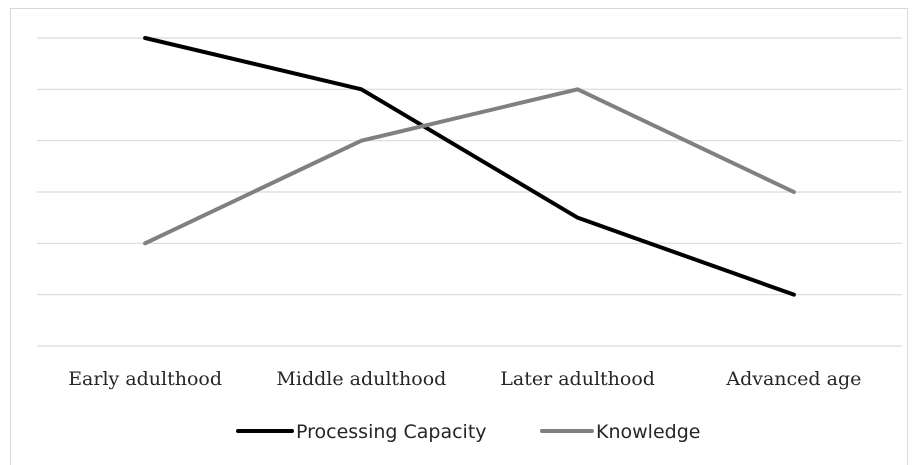 The width and height of the screenshot is (920, 465). What do you see at coordinates (648, 432) in the screenshot?
I see `legend-label: Knowledge` at bounding box center [648, 432].